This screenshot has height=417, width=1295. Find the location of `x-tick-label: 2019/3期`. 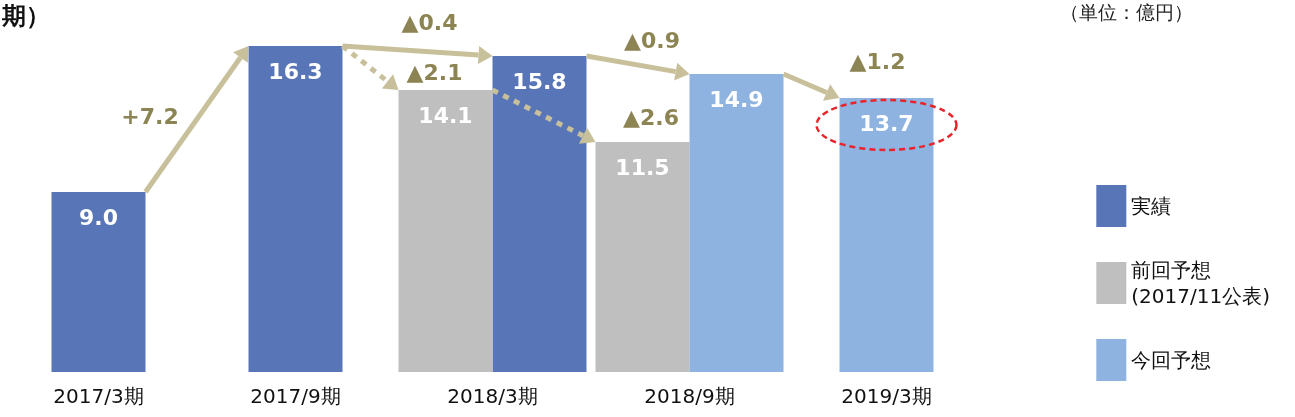

x-tick-label: 2019/3期 is located at coordinates (886, 396).